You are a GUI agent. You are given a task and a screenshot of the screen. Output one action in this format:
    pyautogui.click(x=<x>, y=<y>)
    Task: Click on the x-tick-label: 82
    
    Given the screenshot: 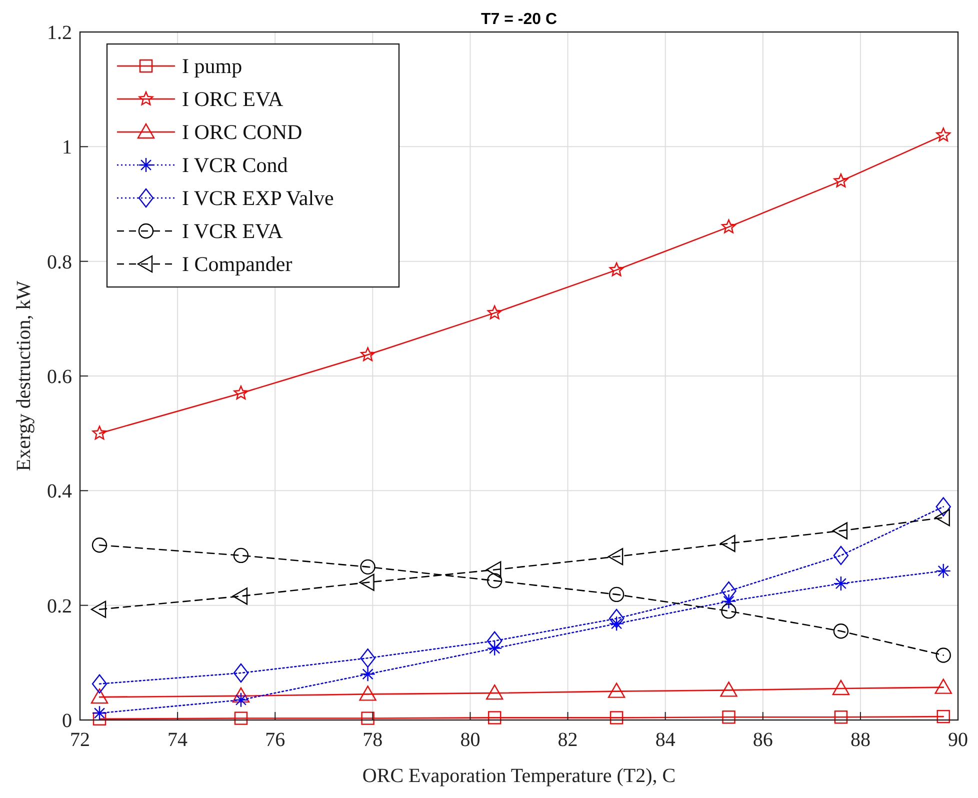 What is the action you would take?
    pyautogui.click(x=568, y=740)
    